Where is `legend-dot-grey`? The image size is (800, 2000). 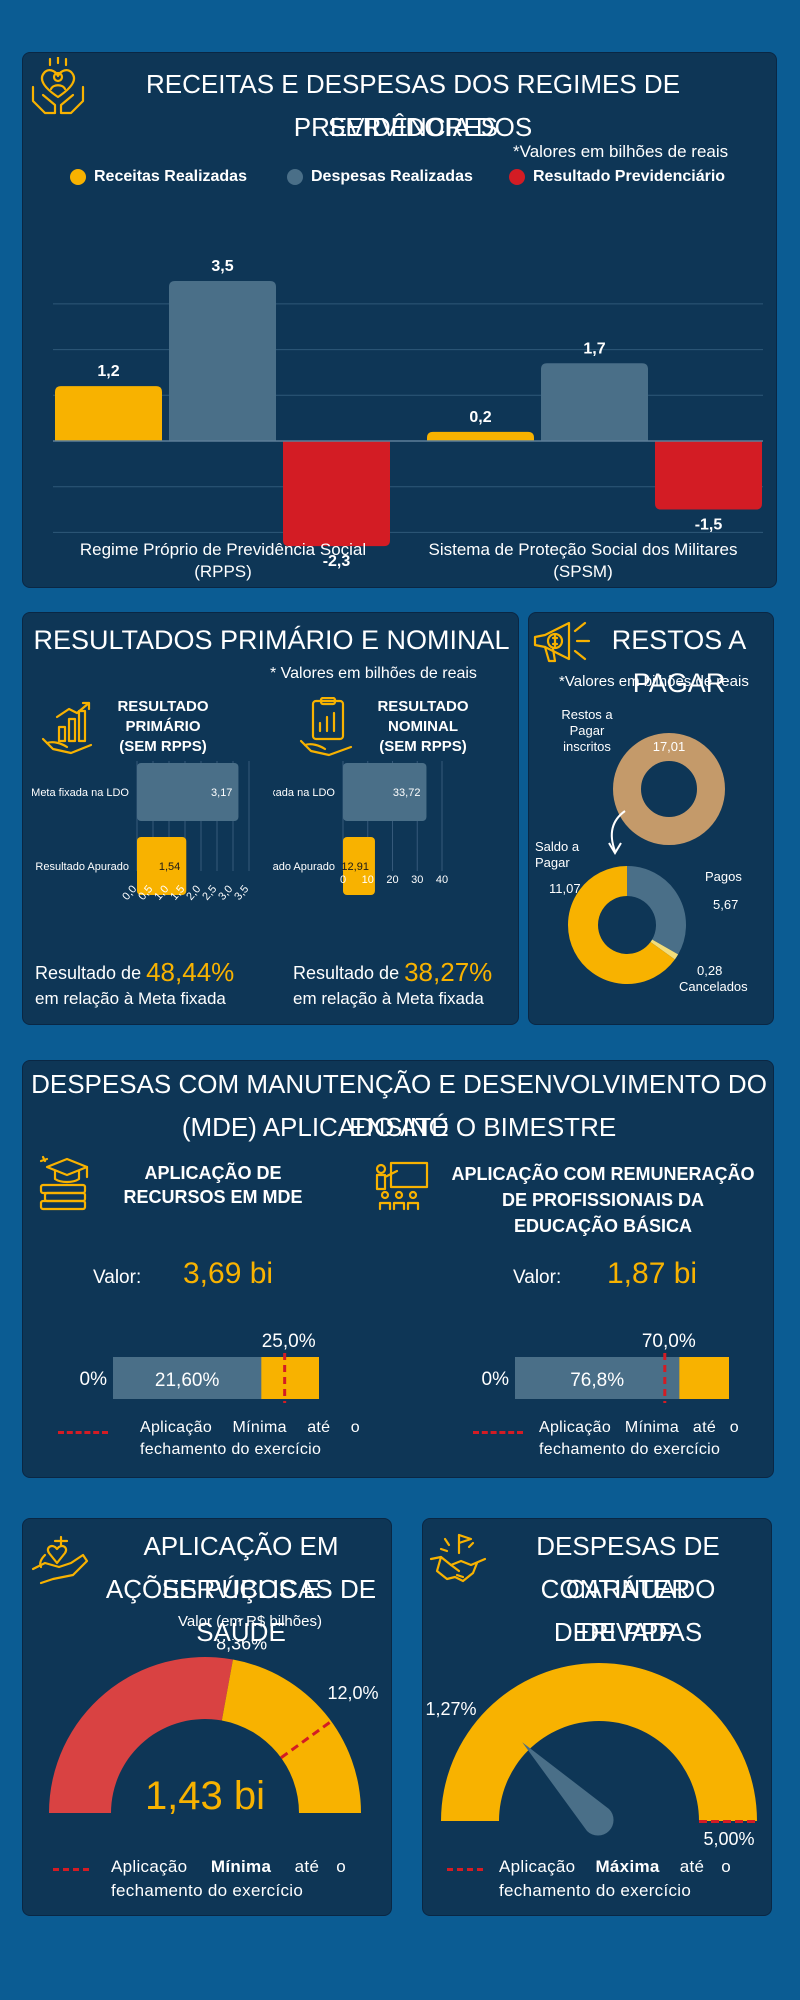
legend-dot-grey is located at coordinates (295, 176).